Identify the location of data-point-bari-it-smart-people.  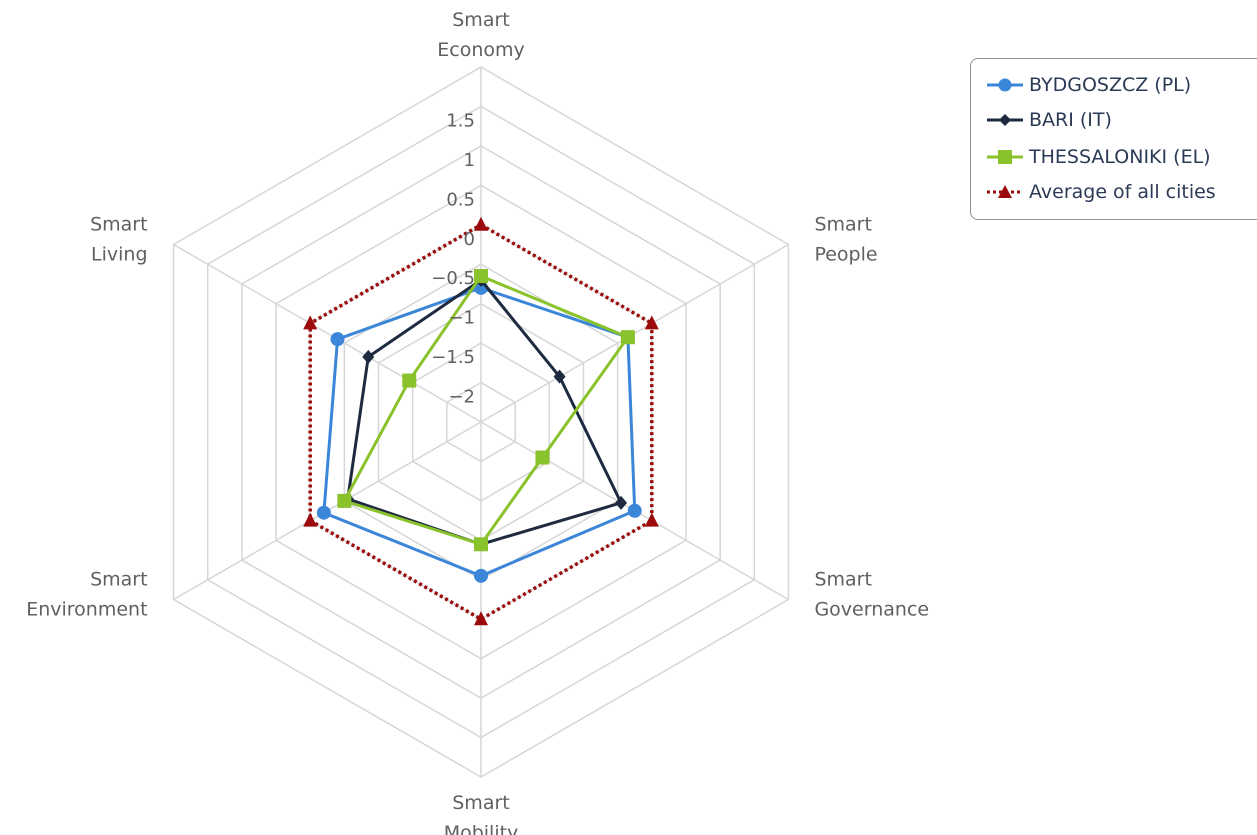
(559, 376).